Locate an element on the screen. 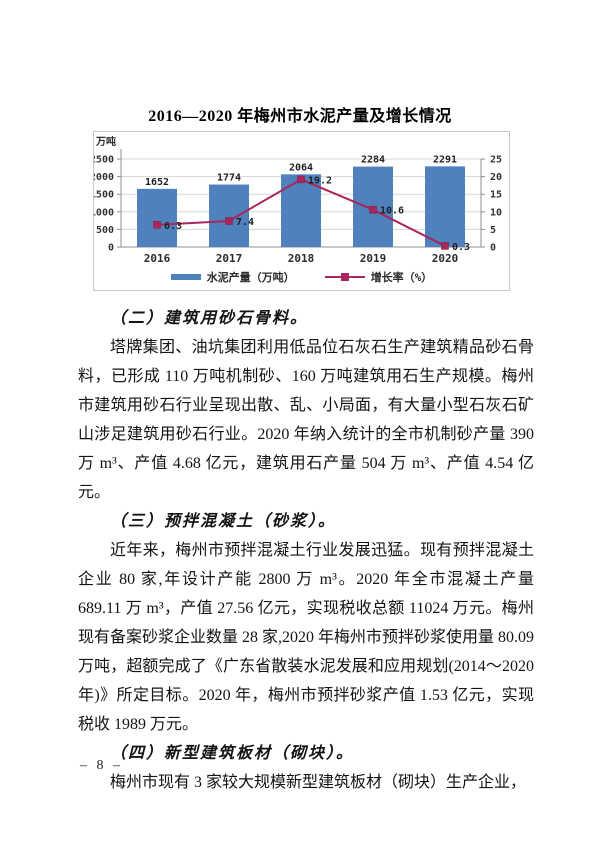 The width and height of the screenshot is (600, 848). left-axis-tick: 500 is located at coordinates (105, 230).